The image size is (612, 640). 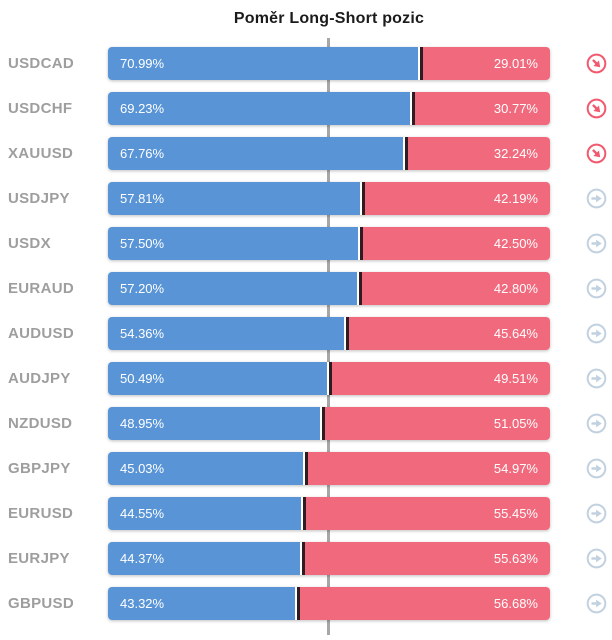 I want to click on sentiment-row: AUDUSD 54.36% 45.64%, so click(x=306, y=333).